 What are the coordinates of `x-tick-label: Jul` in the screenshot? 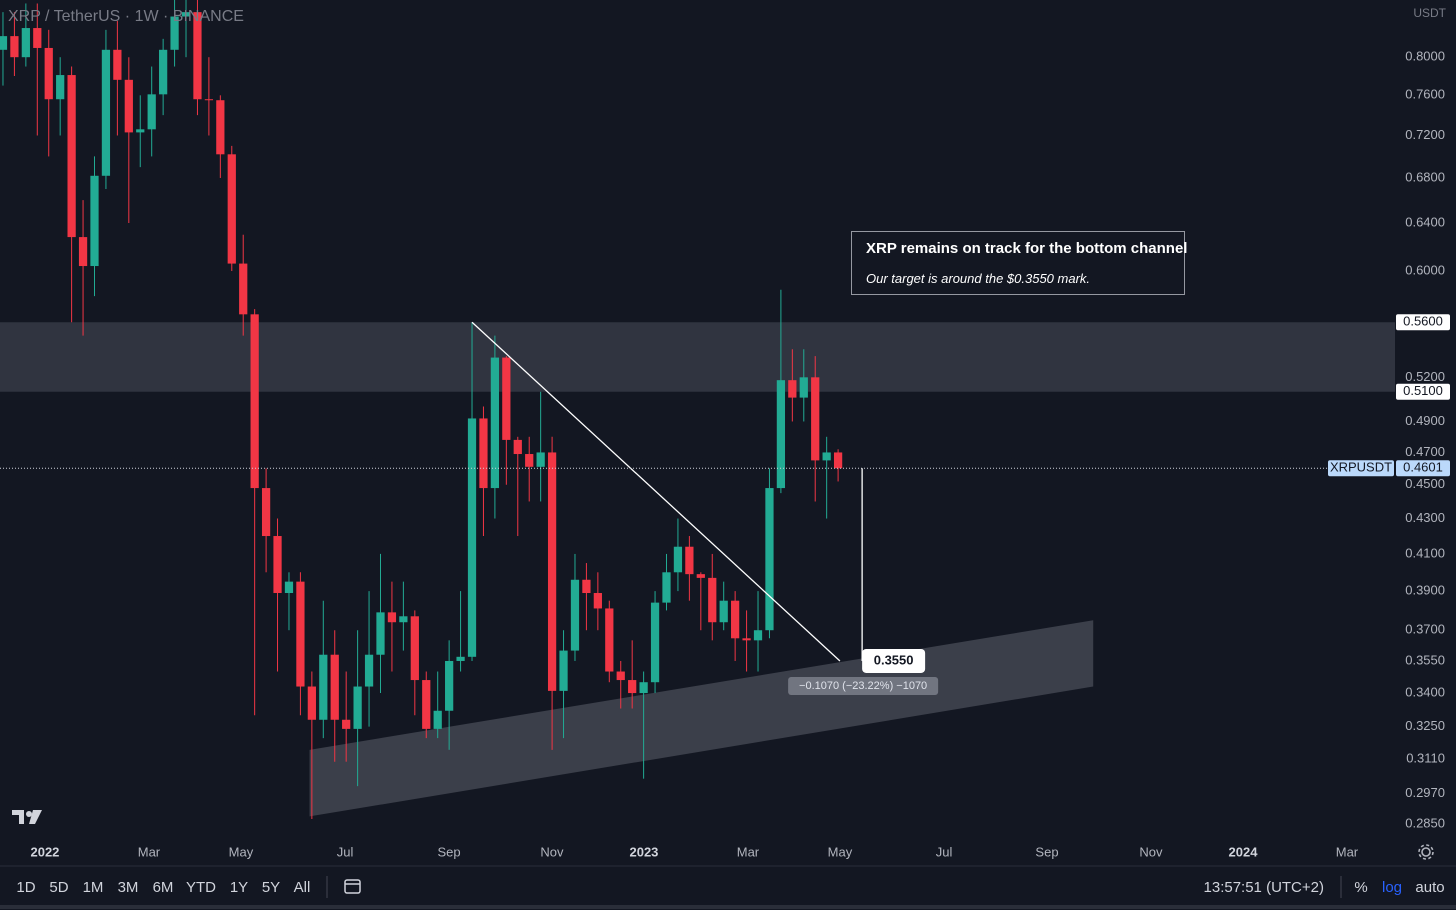 It's located at (345, 851).